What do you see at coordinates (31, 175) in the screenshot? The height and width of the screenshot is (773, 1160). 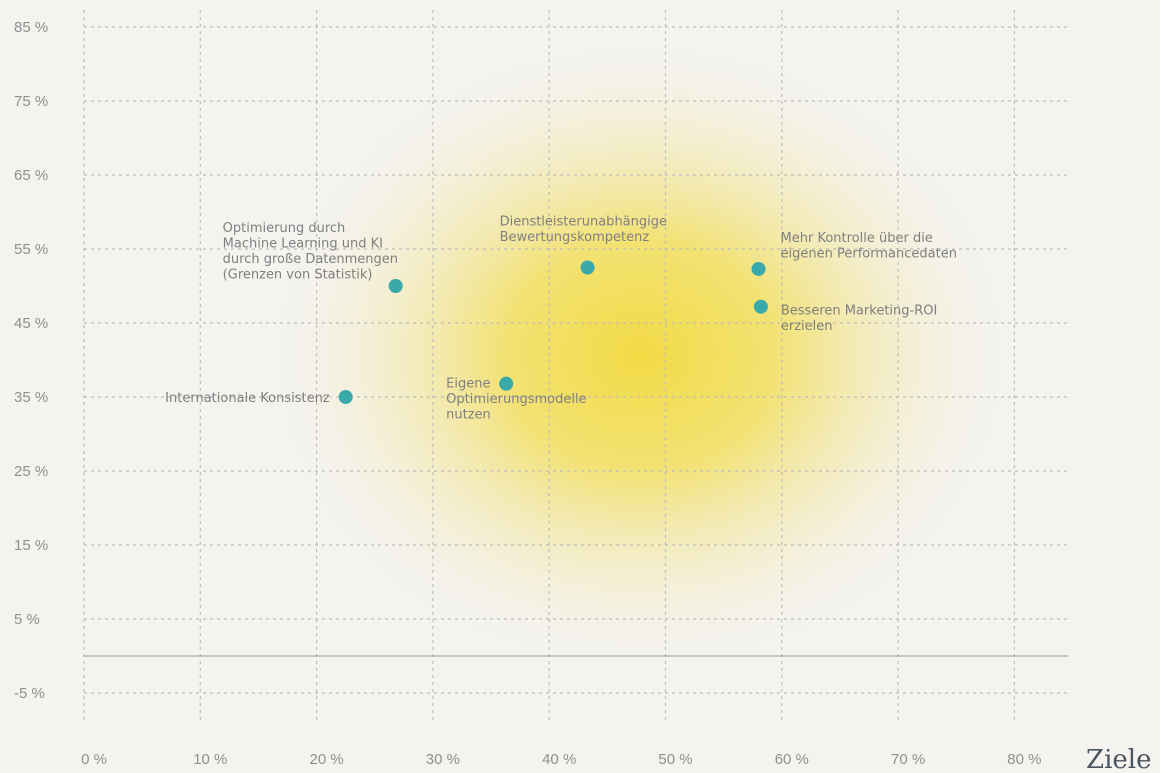 I see `y-tick-label: 65 %` at bounding box center [31, 175].